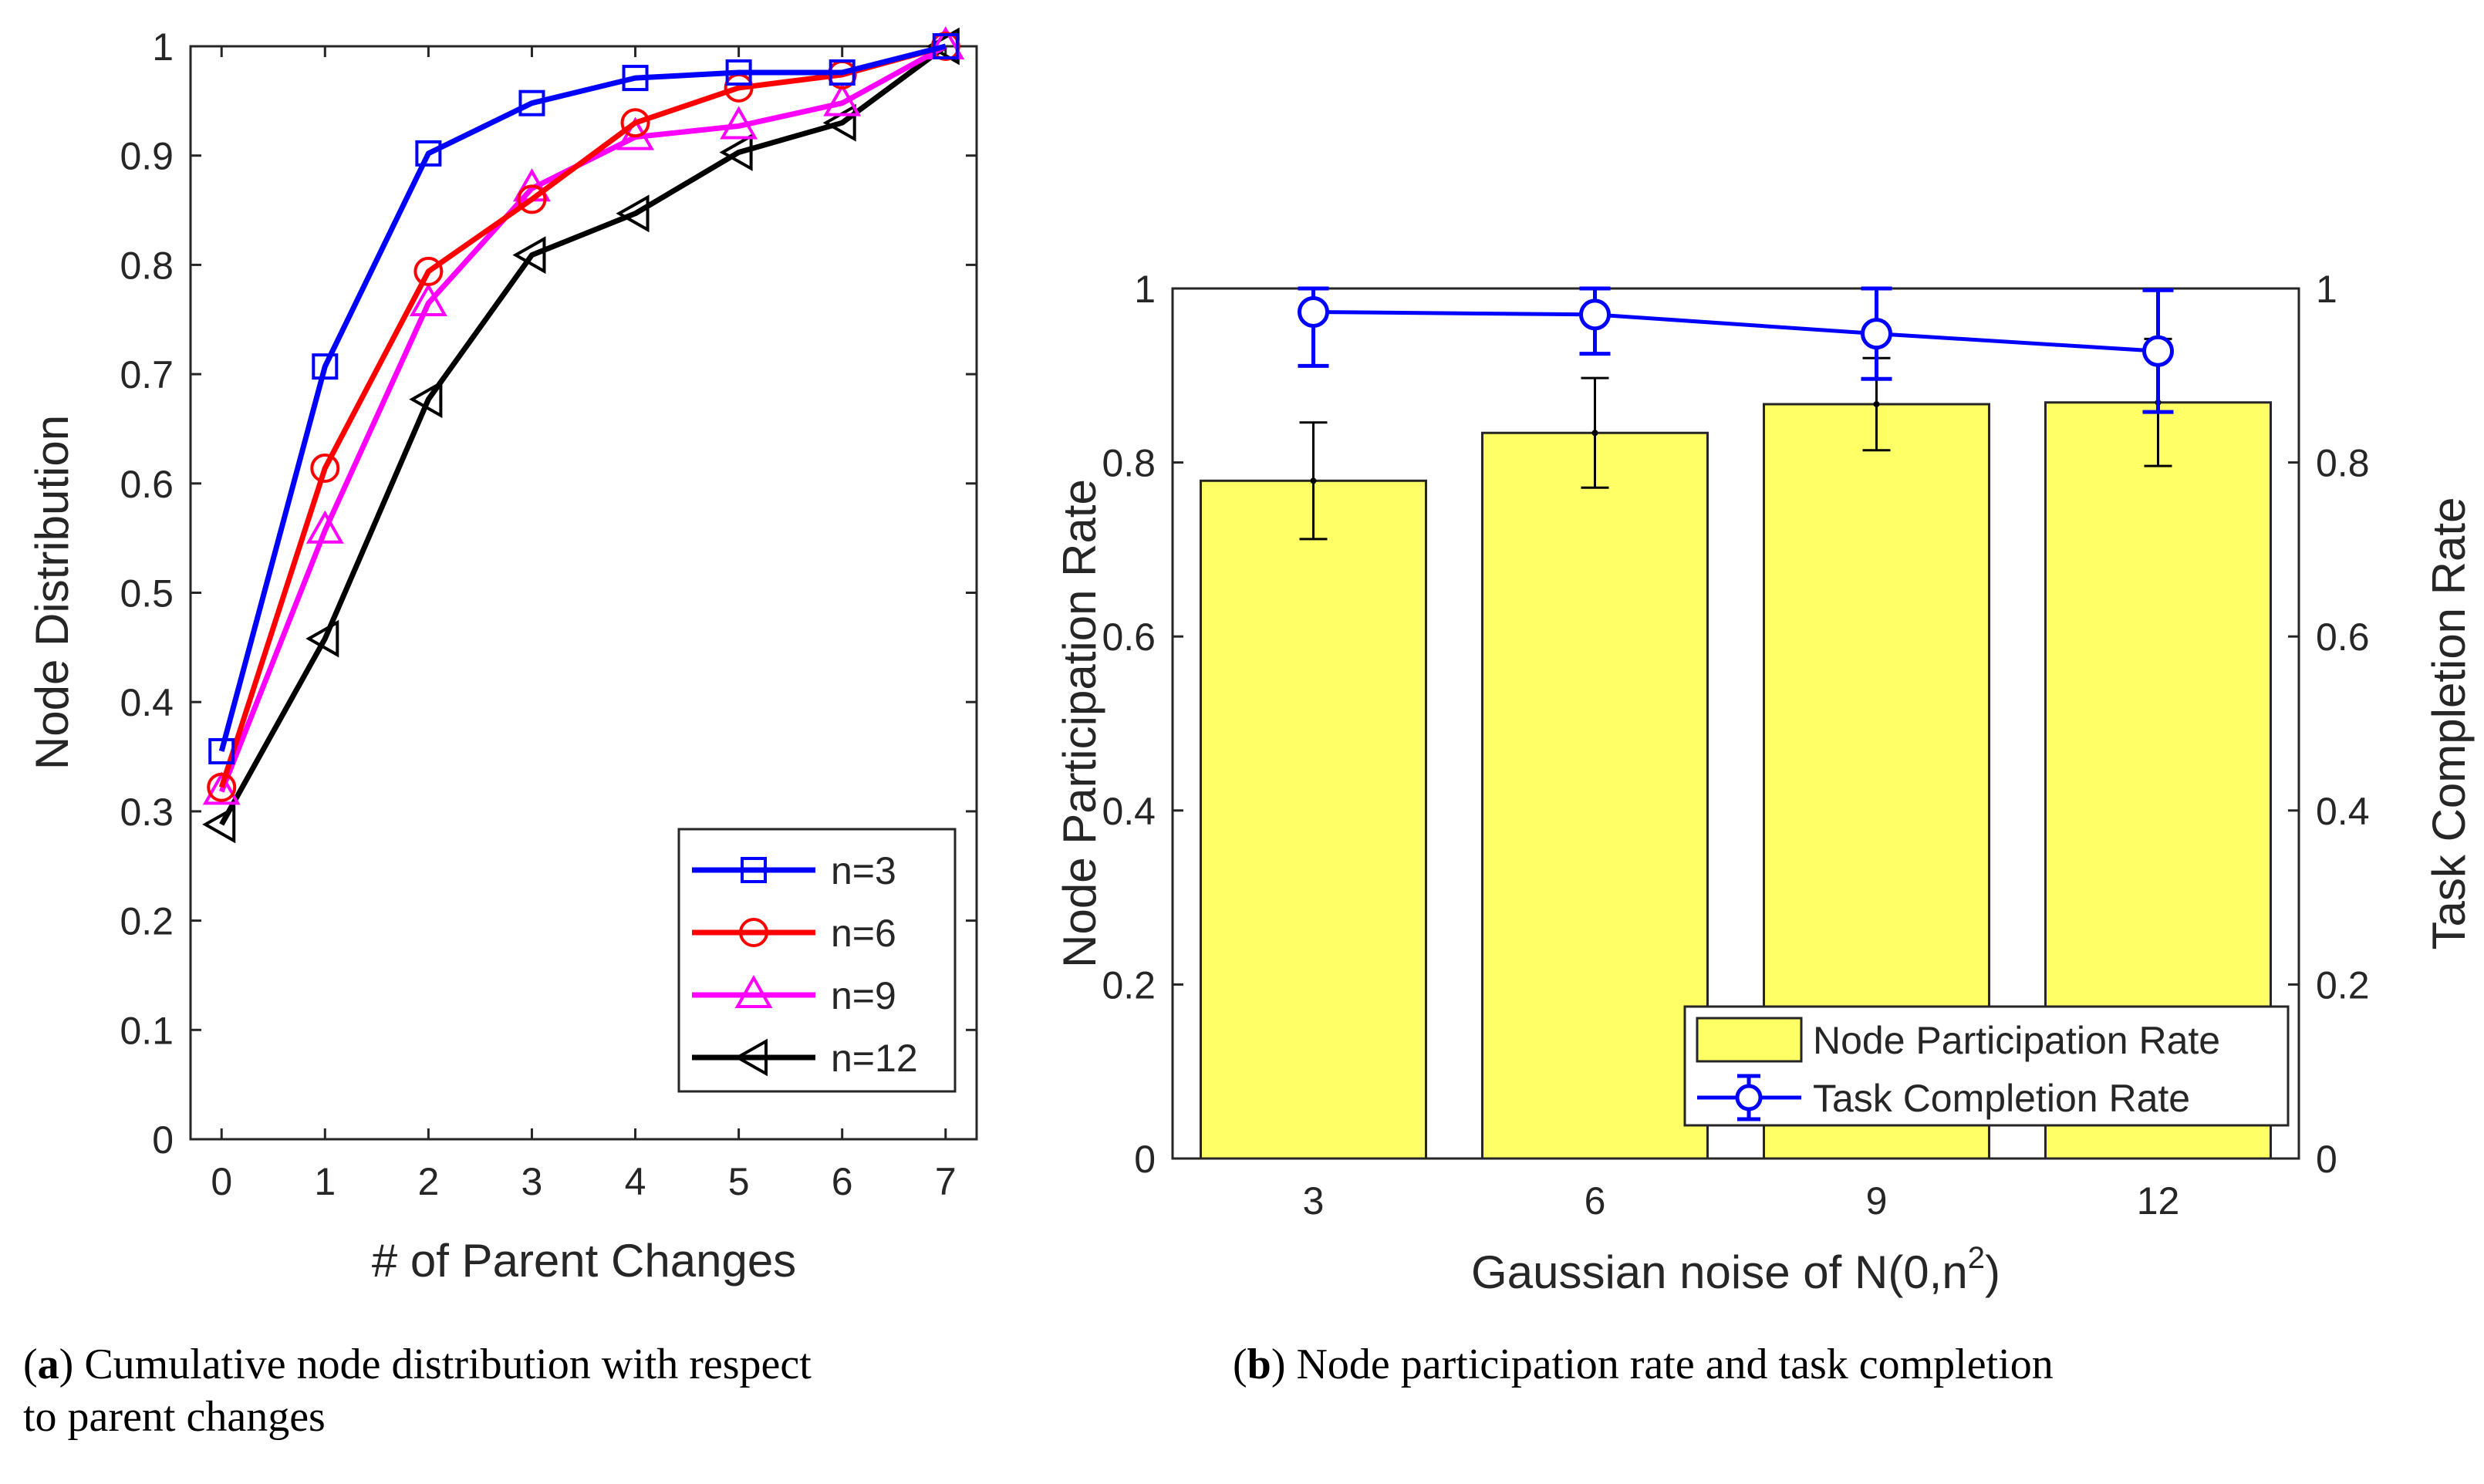  Describe the element at coordinates (1259, 1364) in the screenshot. I see `caption-b-label: b` at that location.